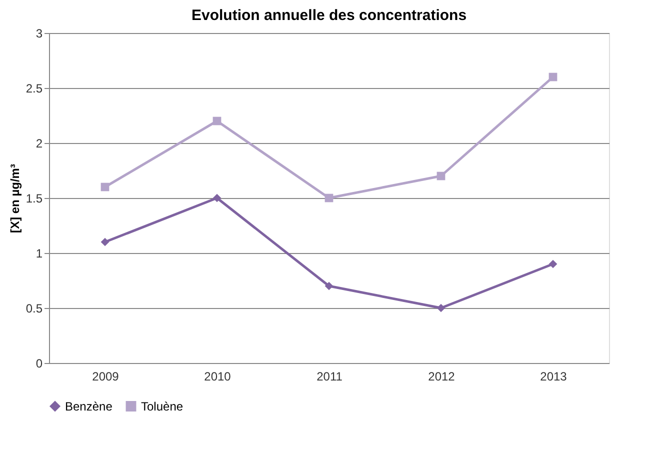 This screenshot has width=666, height=475. I want to click on x-tick-label: 2011, so click(329, 377).